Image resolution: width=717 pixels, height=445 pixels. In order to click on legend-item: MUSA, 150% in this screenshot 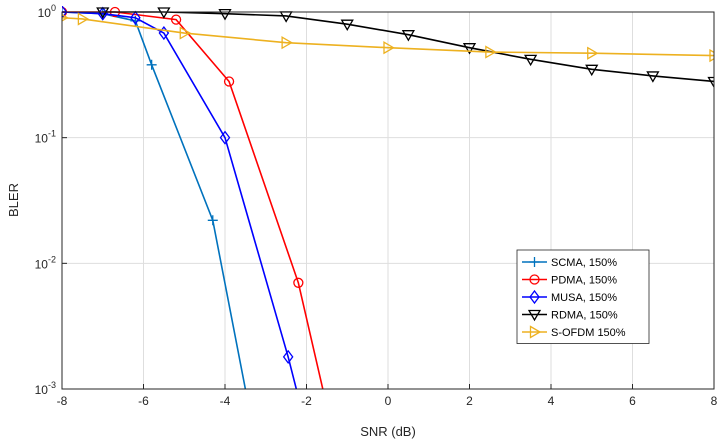, I will do `click(569, 297)`.